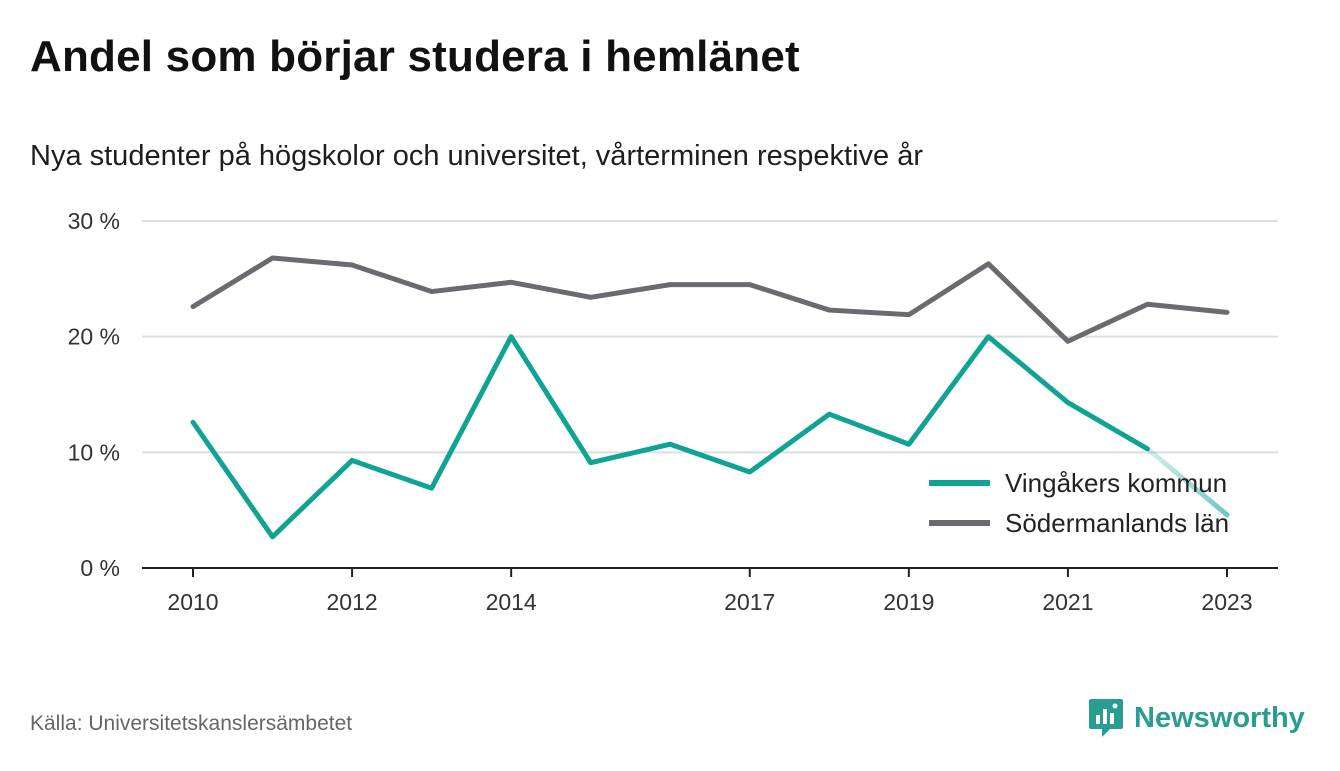 The image size is (1340, 771). What do you see at coordinates (710, 591) in the screenshot?
I see `x-axis: 2010 2012 2014 2017 2019 2021 2023` at bounding box center [710, 591].